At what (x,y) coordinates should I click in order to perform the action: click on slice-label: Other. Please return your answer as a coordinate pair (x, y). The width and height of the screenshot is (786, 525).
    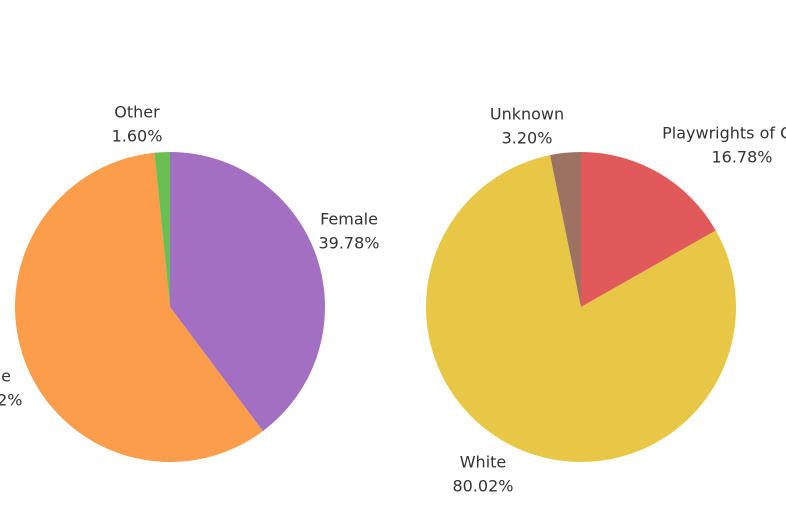
    Looking at the image, I should click on (137, 112).